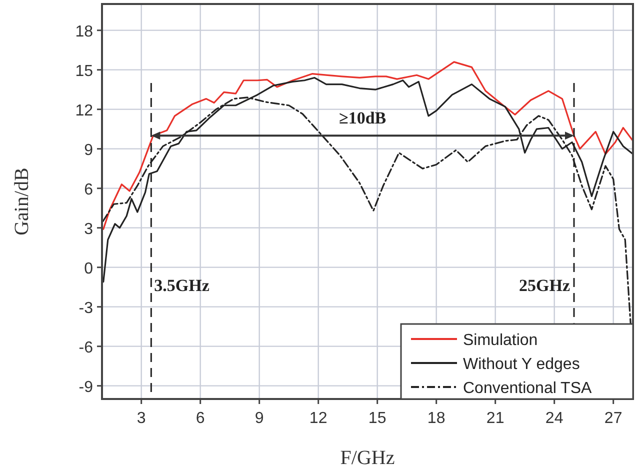 This screenshot has width=639, height=472. I want to click on y-axis-title: Gain/dB, so click(22, 202).